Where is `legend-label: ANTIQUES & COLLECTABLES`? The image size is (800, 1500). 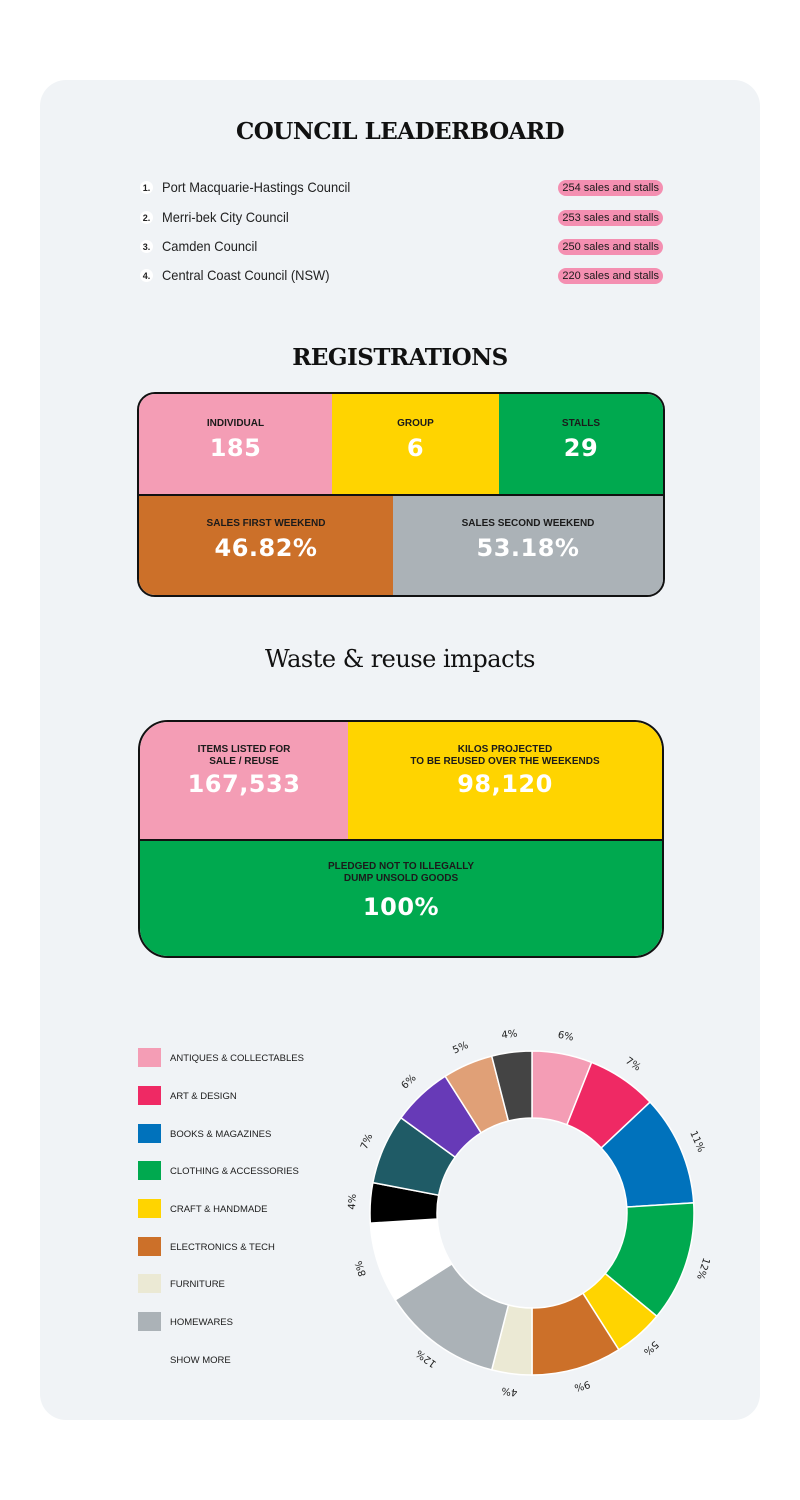
legend-label: ANTIQUES & COLLECTABLES is located at coordinates (237, 1058).